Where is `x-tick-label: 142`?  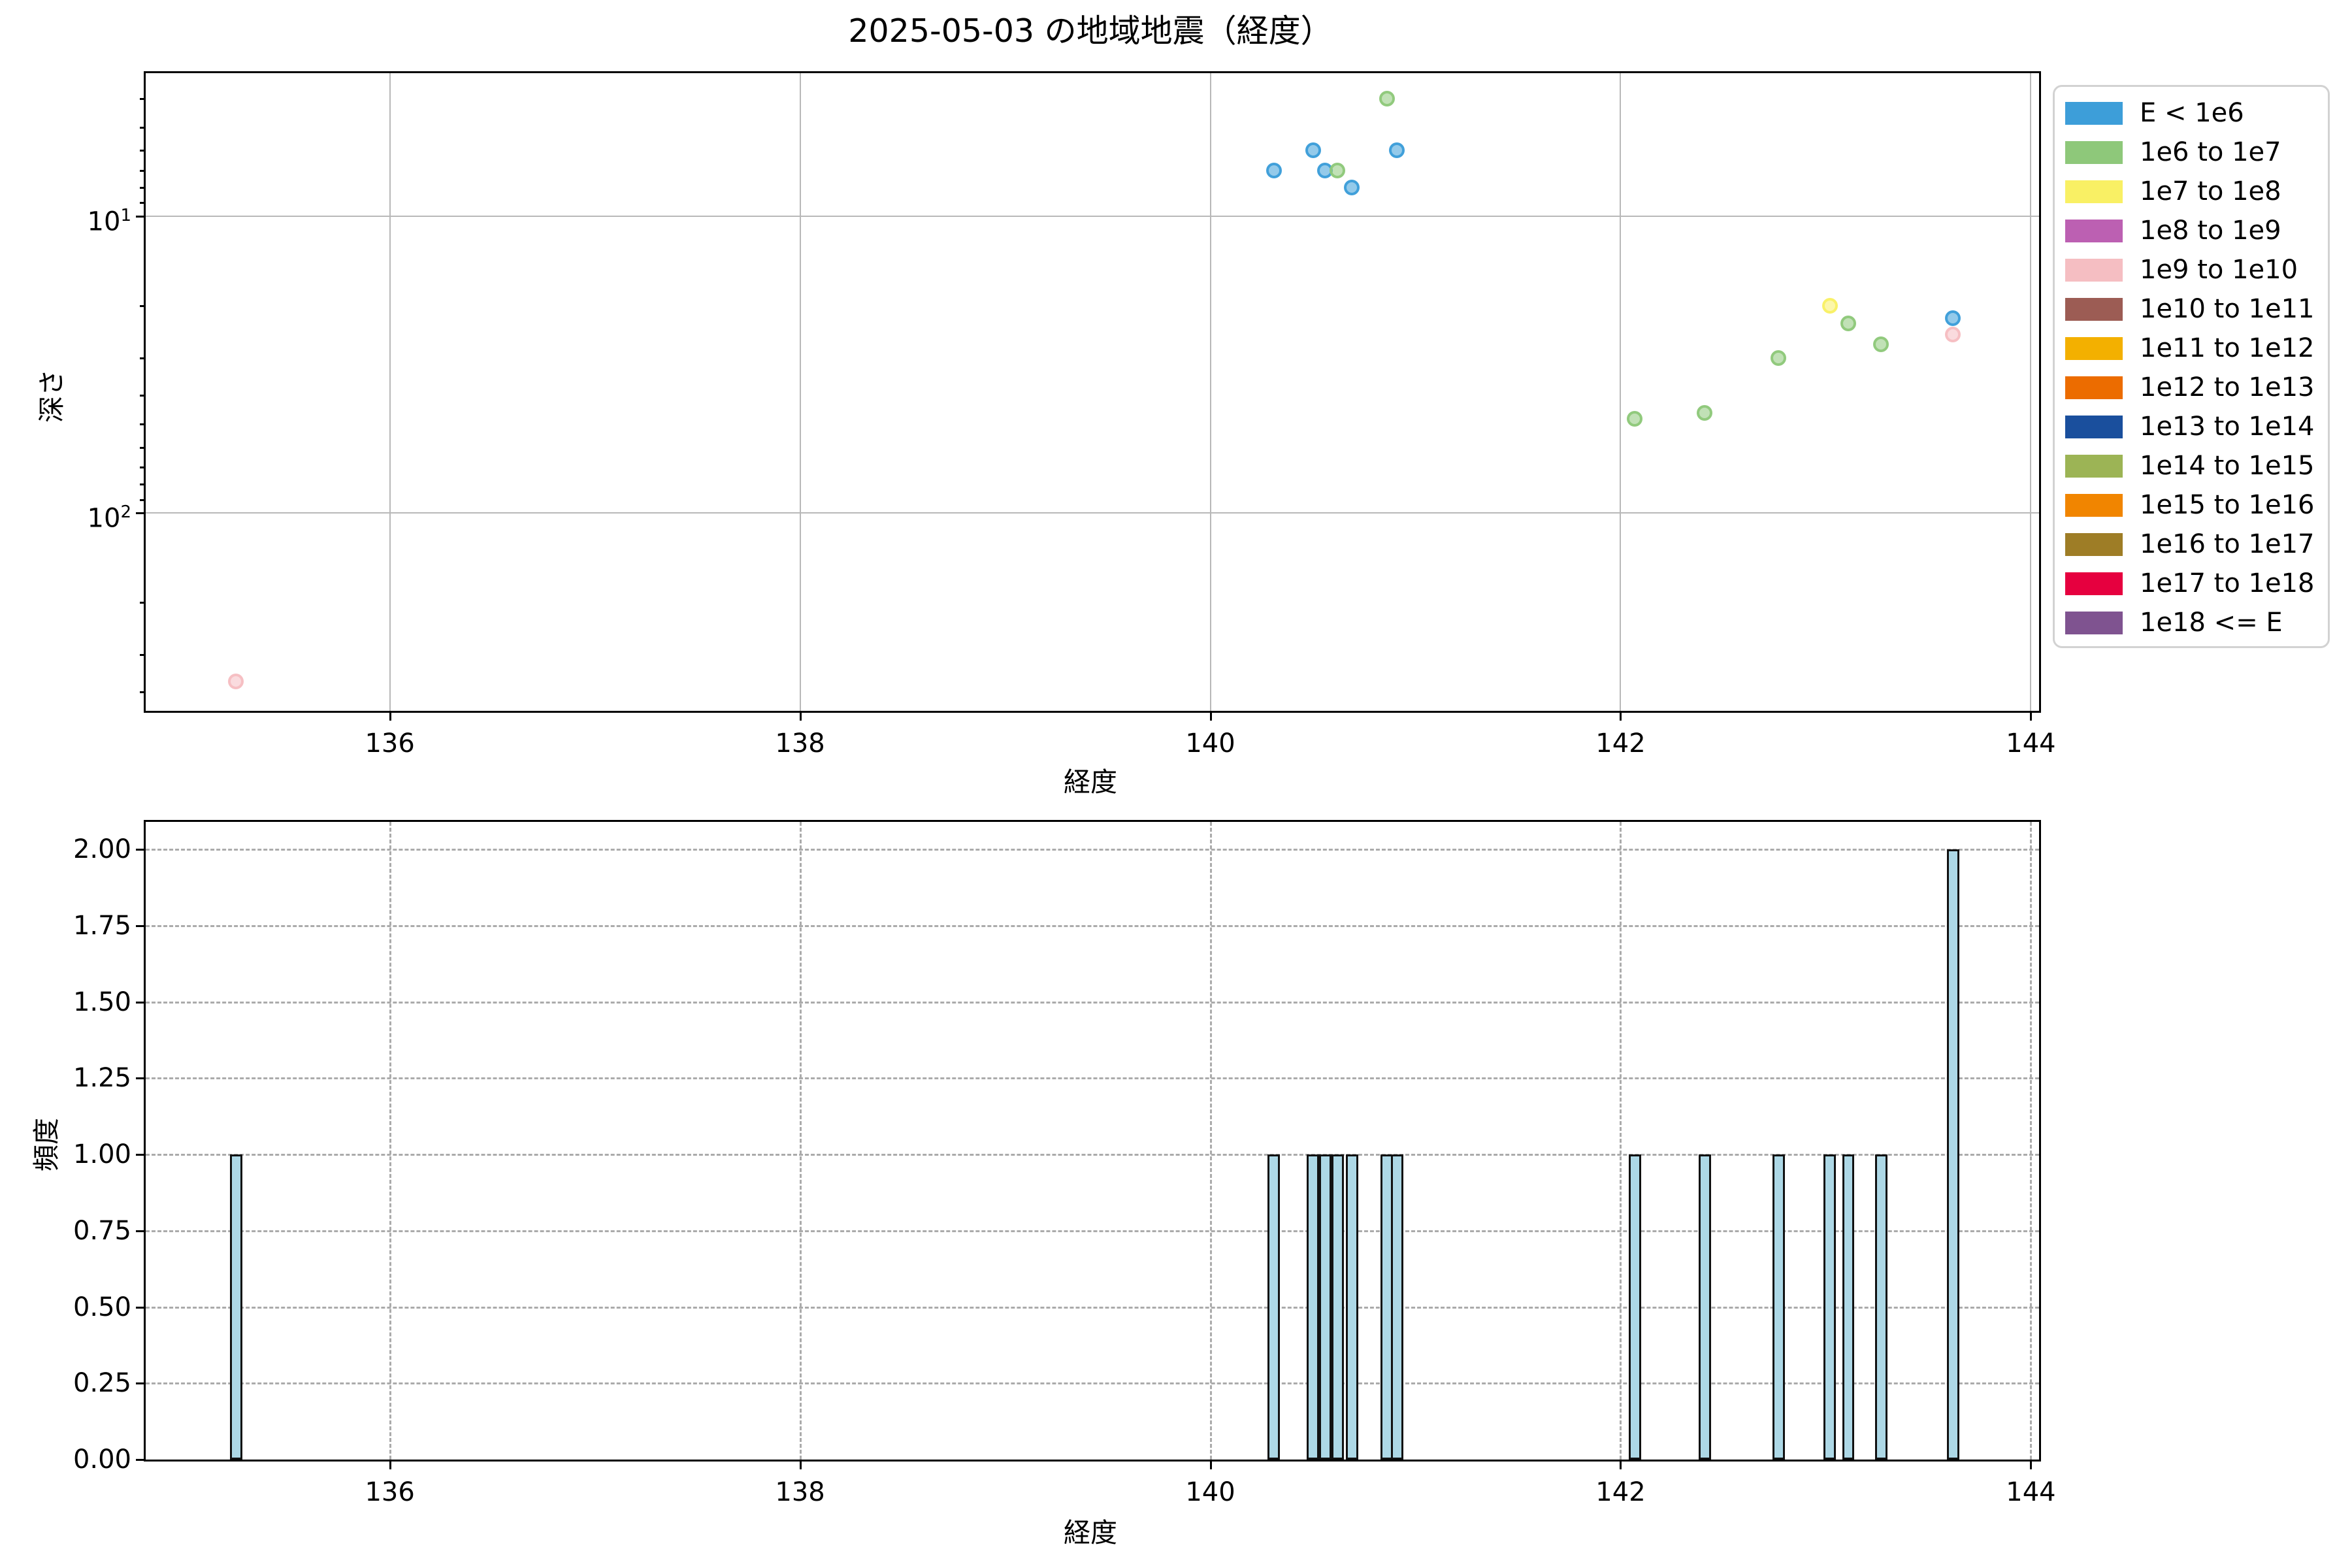
x-tick-label: 142 is located at coordinates (1620, 1492).